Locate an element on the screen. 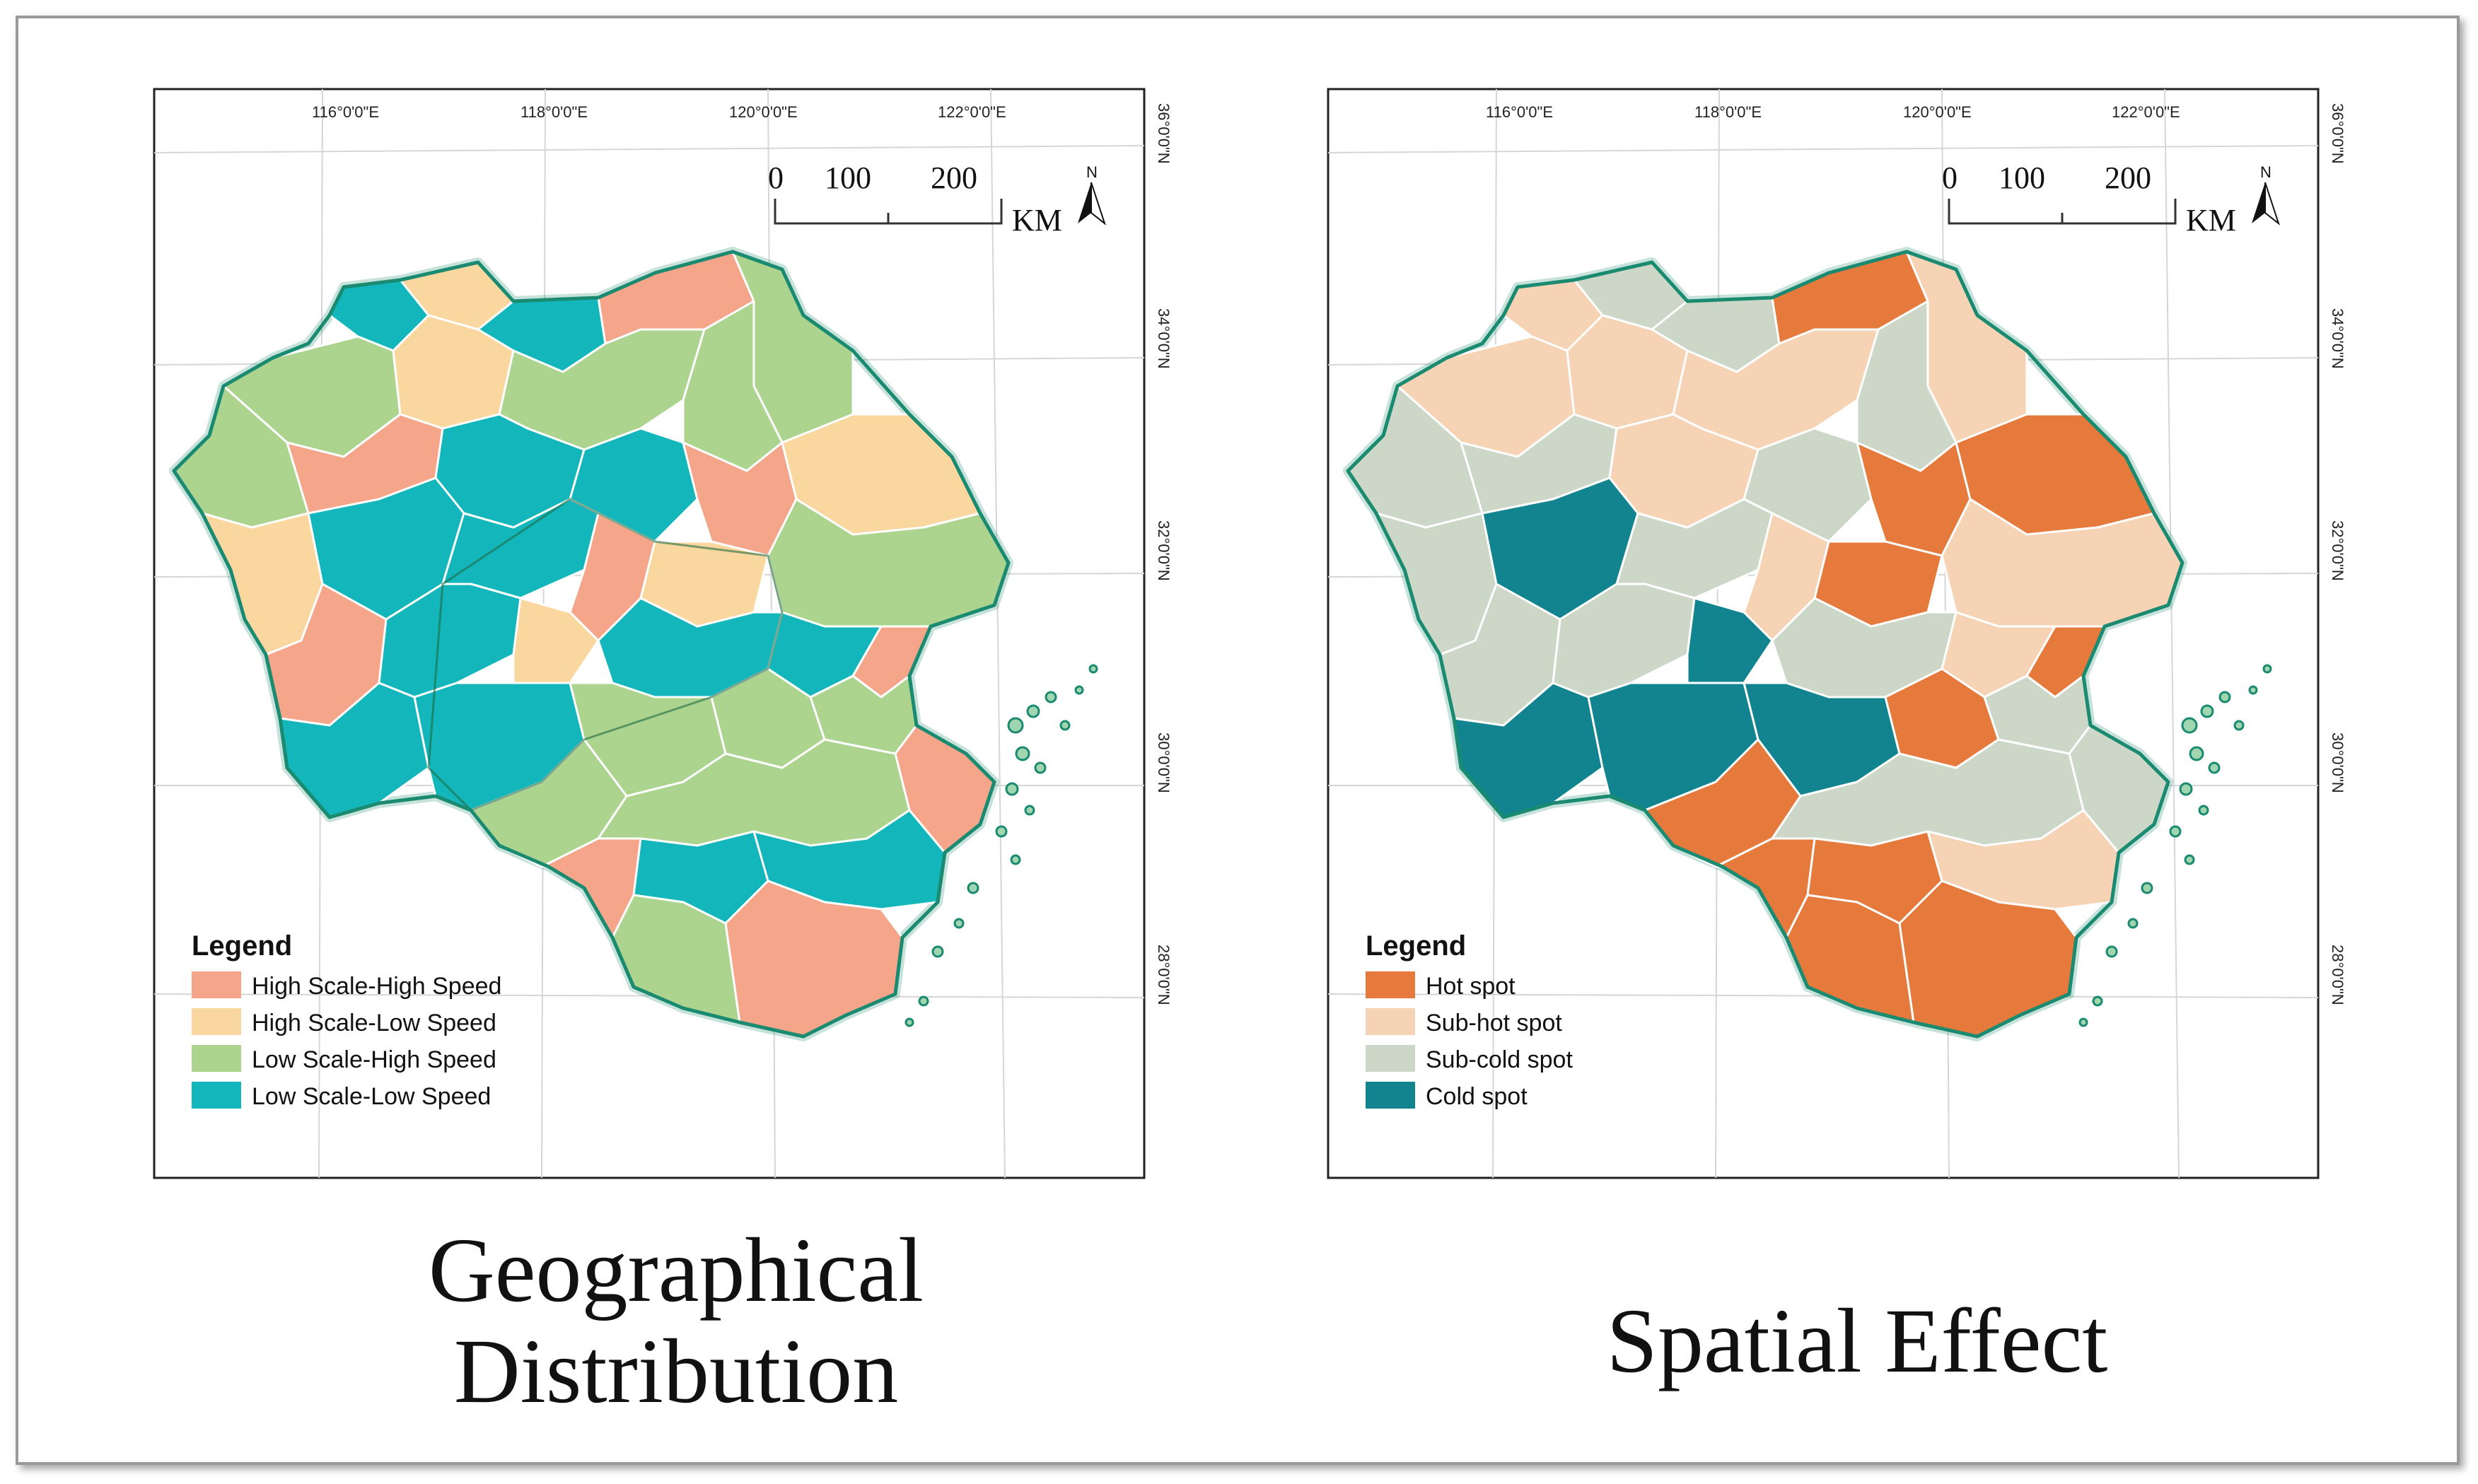  legend-label: Hot spot is located at coordinates (1471, 986).